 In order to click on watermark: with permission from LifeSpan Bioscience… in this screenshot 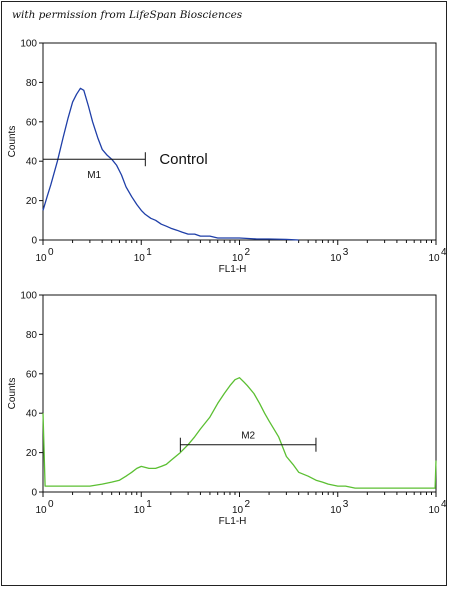, I will do `click(127, 15)`.